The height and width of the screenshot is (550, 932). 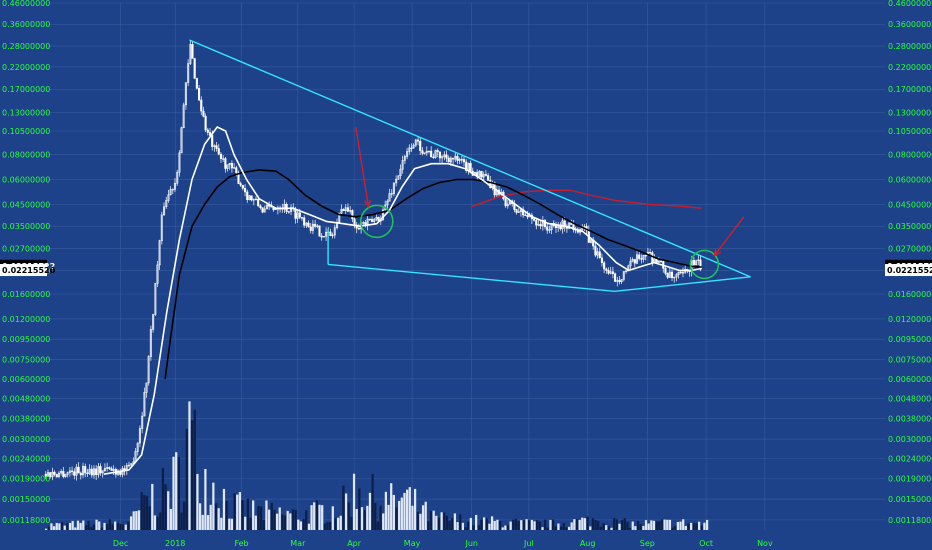 I want to click on y-tick-left-11: 0.02700000, so click(x=26, y=249).